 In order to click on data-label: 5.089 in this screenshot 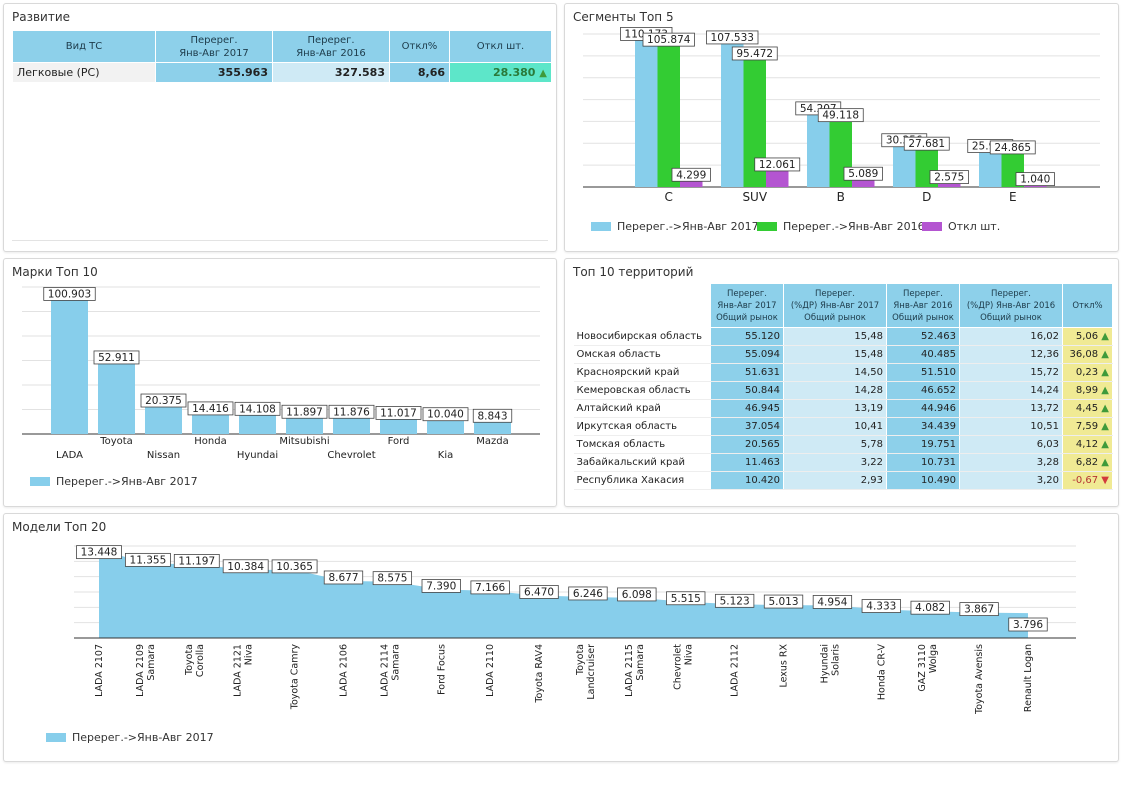, I will do `click(863, 173)`.